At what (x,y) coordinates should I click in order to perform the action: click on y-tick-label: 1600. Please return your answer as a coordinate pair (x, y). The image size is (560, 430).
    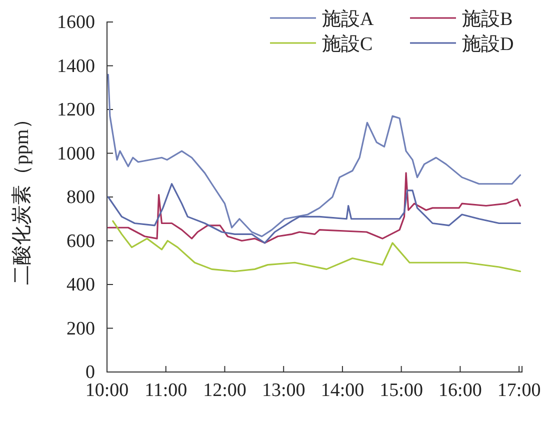
    Looking at the image, I should click on (76, 23).